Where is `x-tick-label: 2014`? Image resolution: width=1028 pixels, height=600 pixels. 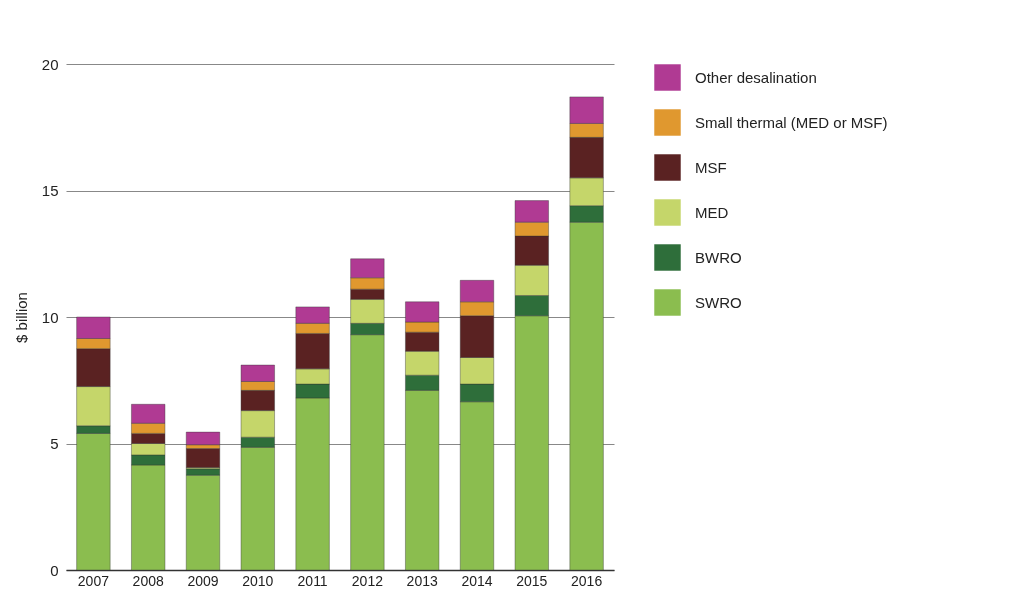 x-tick-label: 2014 is located at coordinates (477, 580).